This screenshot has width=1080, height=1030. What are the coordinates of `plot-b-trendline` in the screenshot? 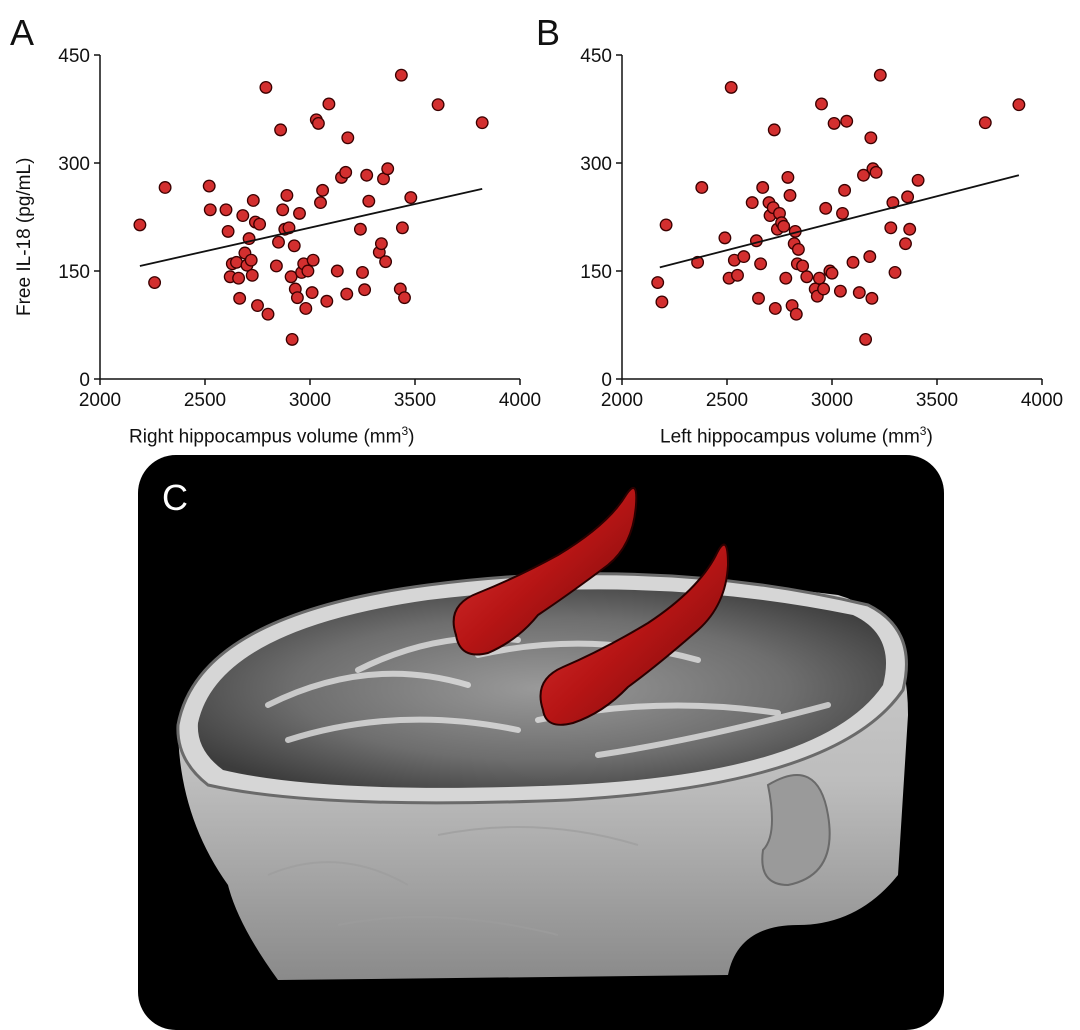 It's located at (839, 221).